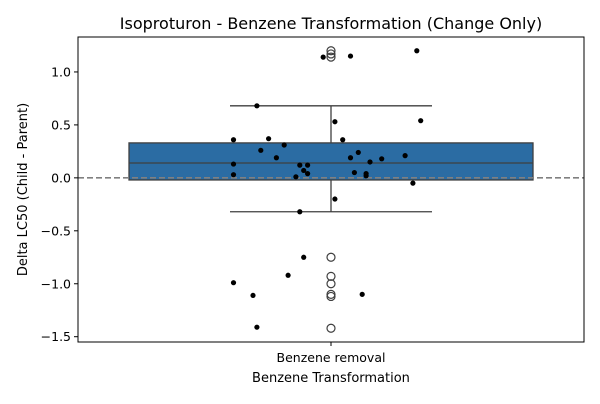 The image size is (600, 404). What do you see at coordinates (61, 71) in the screenshot?
I see `y-tick-label: 1.0` at bounding box center [61, 71].